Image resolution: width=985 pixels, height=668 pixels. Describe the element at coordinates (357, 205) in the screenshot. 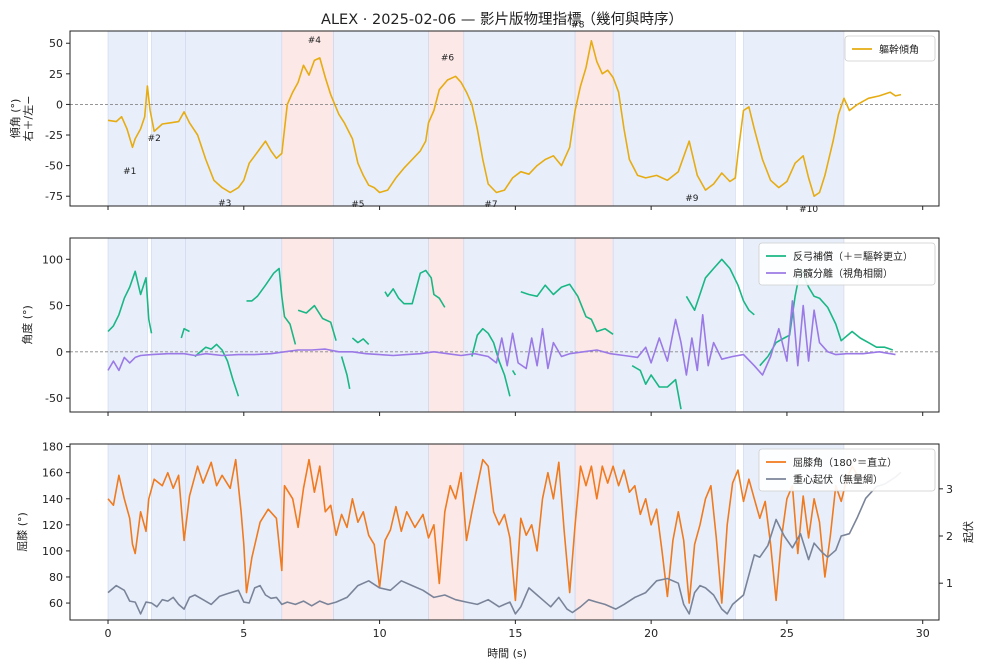

I see `segment-annotation: #5` at that location.